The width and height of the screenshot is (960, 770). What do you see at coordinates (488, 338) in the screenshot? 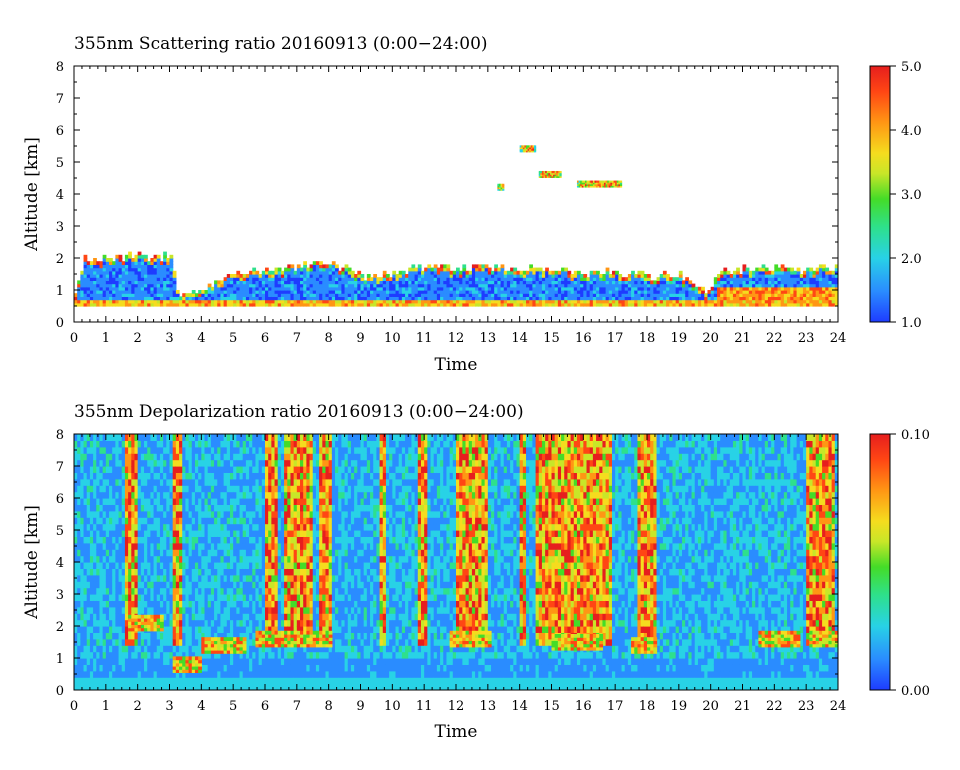
I see `x-tick-label: 13` at bounding box center [488, 338].